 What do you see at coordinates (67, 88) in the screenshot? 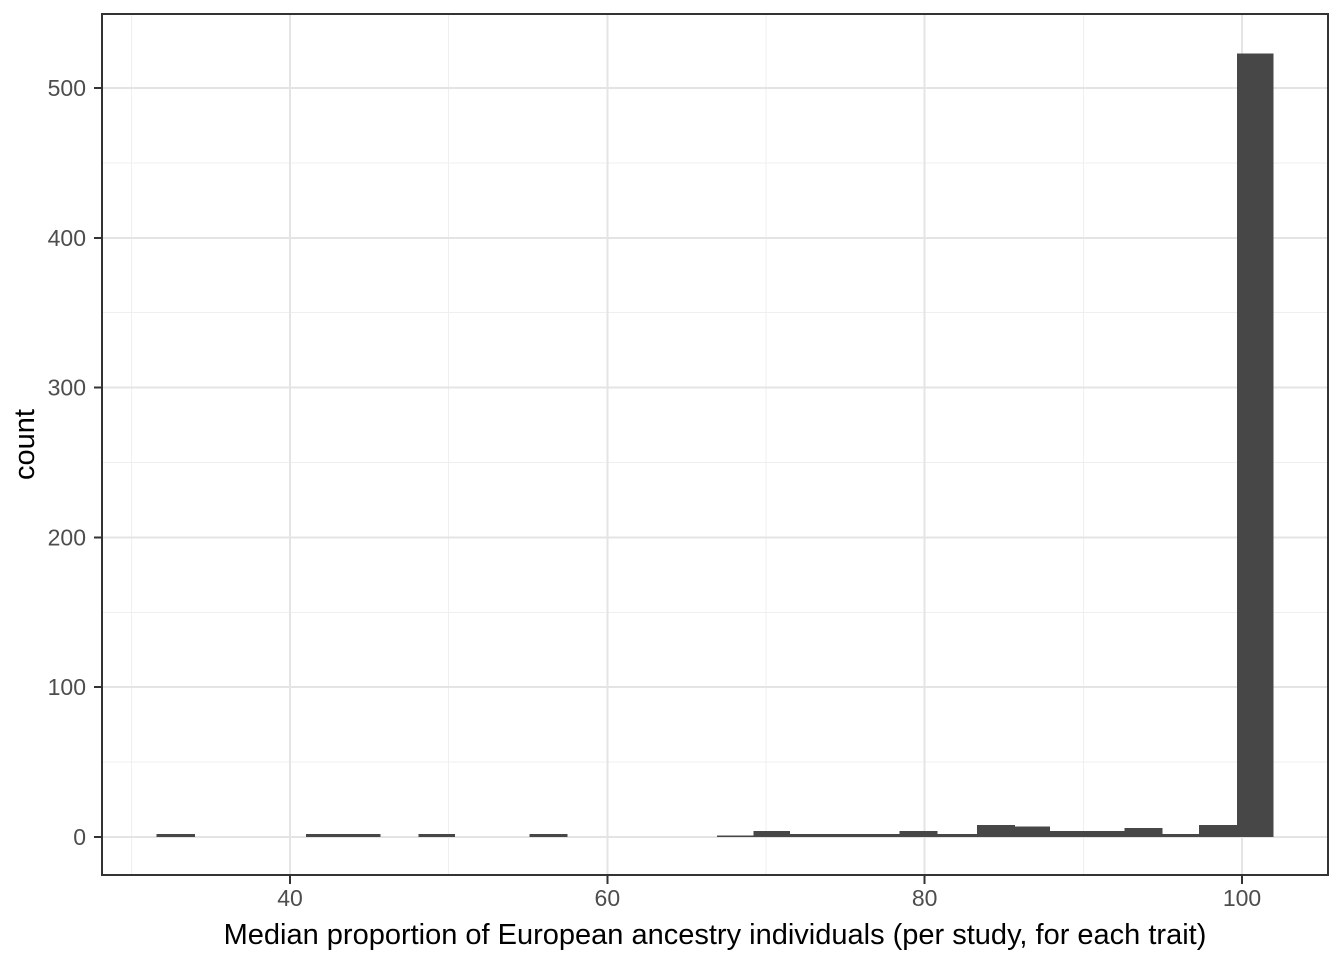
I see `y-tick-label: 500` at bounding box center [67, 88].